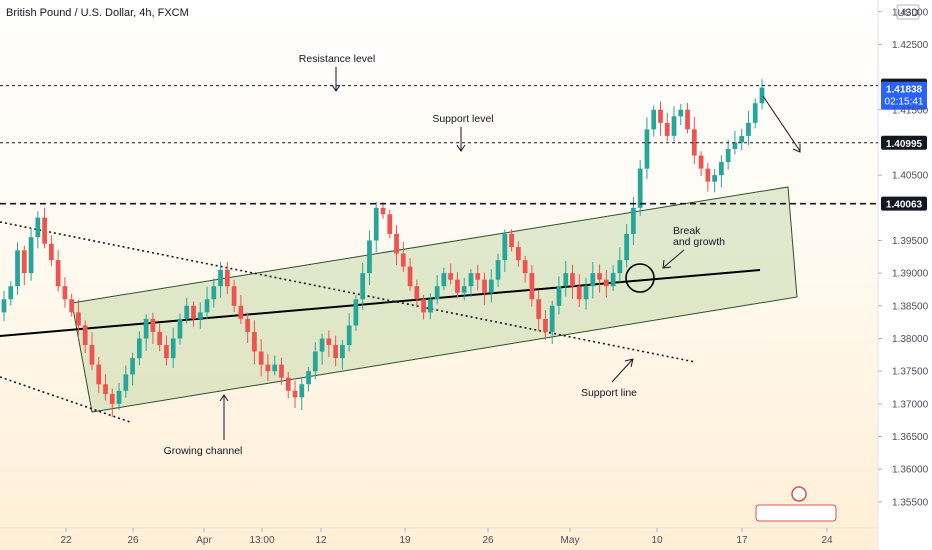 This screenshot has width=932, height=550. I want to click on y-tick-label: 1.37000, so click(910, 404).